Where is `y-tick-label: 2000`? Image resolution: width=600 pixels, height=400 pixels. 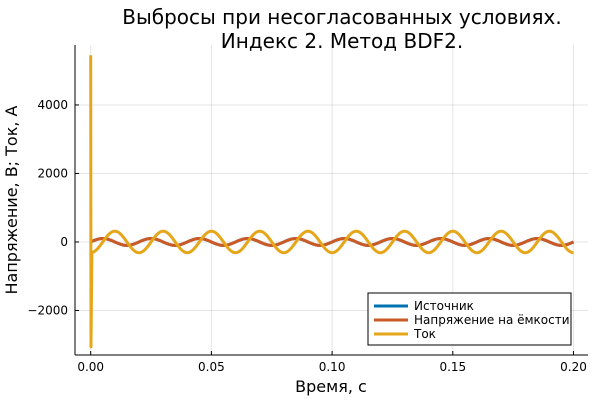
y-tick-label: 2000 is located at coordinates (52, 173).